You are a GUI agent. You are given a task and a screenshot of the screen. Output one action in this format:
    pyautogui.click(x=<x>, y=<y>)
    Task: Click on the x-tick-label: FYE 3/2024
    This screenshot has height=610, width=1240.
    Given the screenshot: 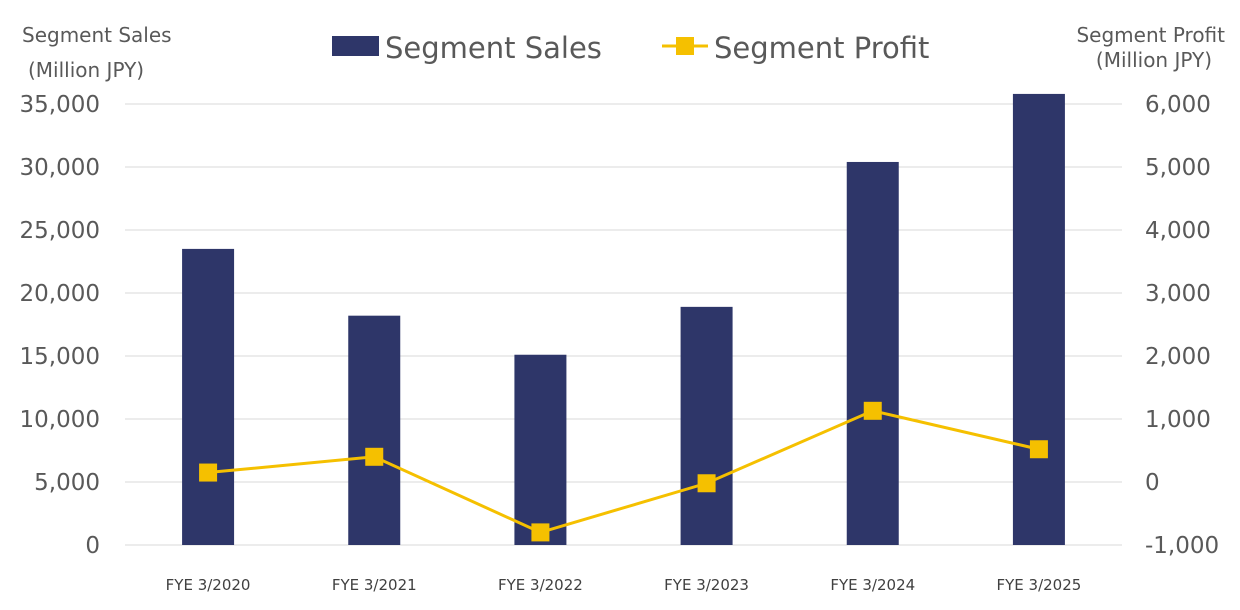 What is the action you would take?
    pyautogui.click(x=872, y=585)
    